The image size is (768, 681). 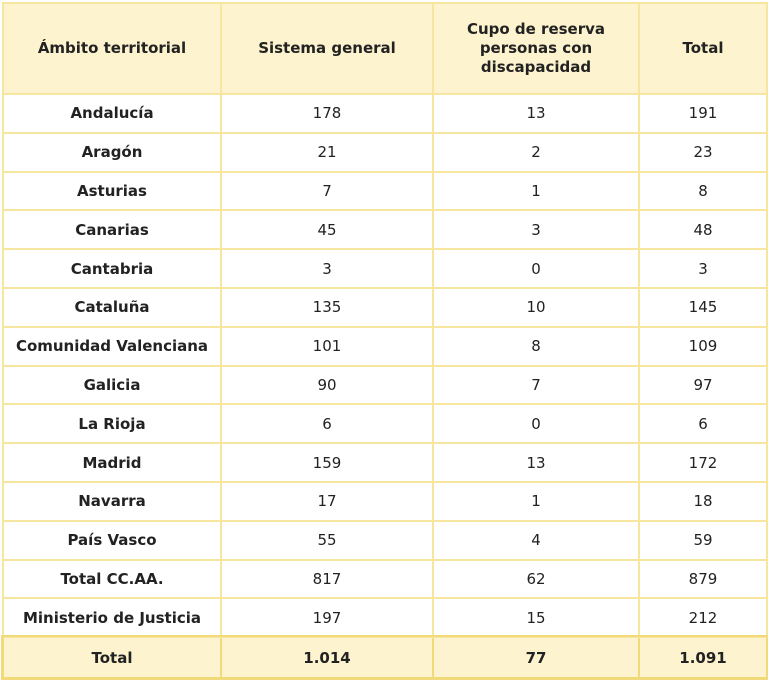 What do you see at coordinates (536, 307) in the screenshot?
I see `cupo-reserva-cell: 10` at bounding box center [536, 307].